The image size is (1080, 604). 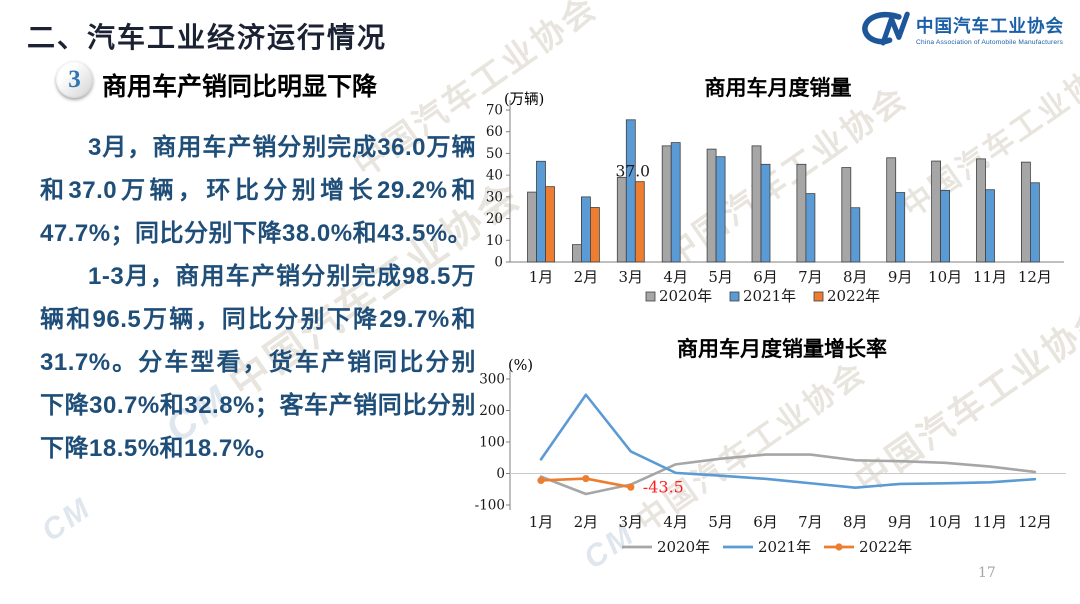 What do you see at coordinates (666, 204) in the screenshot?
I see `bar-2020年-4月` at bounding box center [666, 204].